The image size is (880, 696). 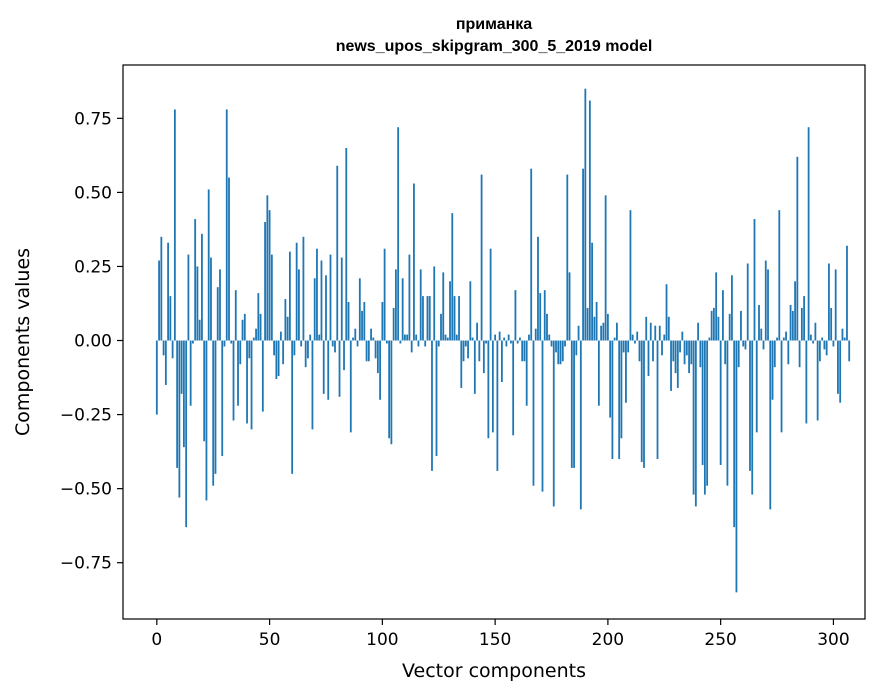 I want to click on x-tick-label: 50, so click(x=270, y=640).